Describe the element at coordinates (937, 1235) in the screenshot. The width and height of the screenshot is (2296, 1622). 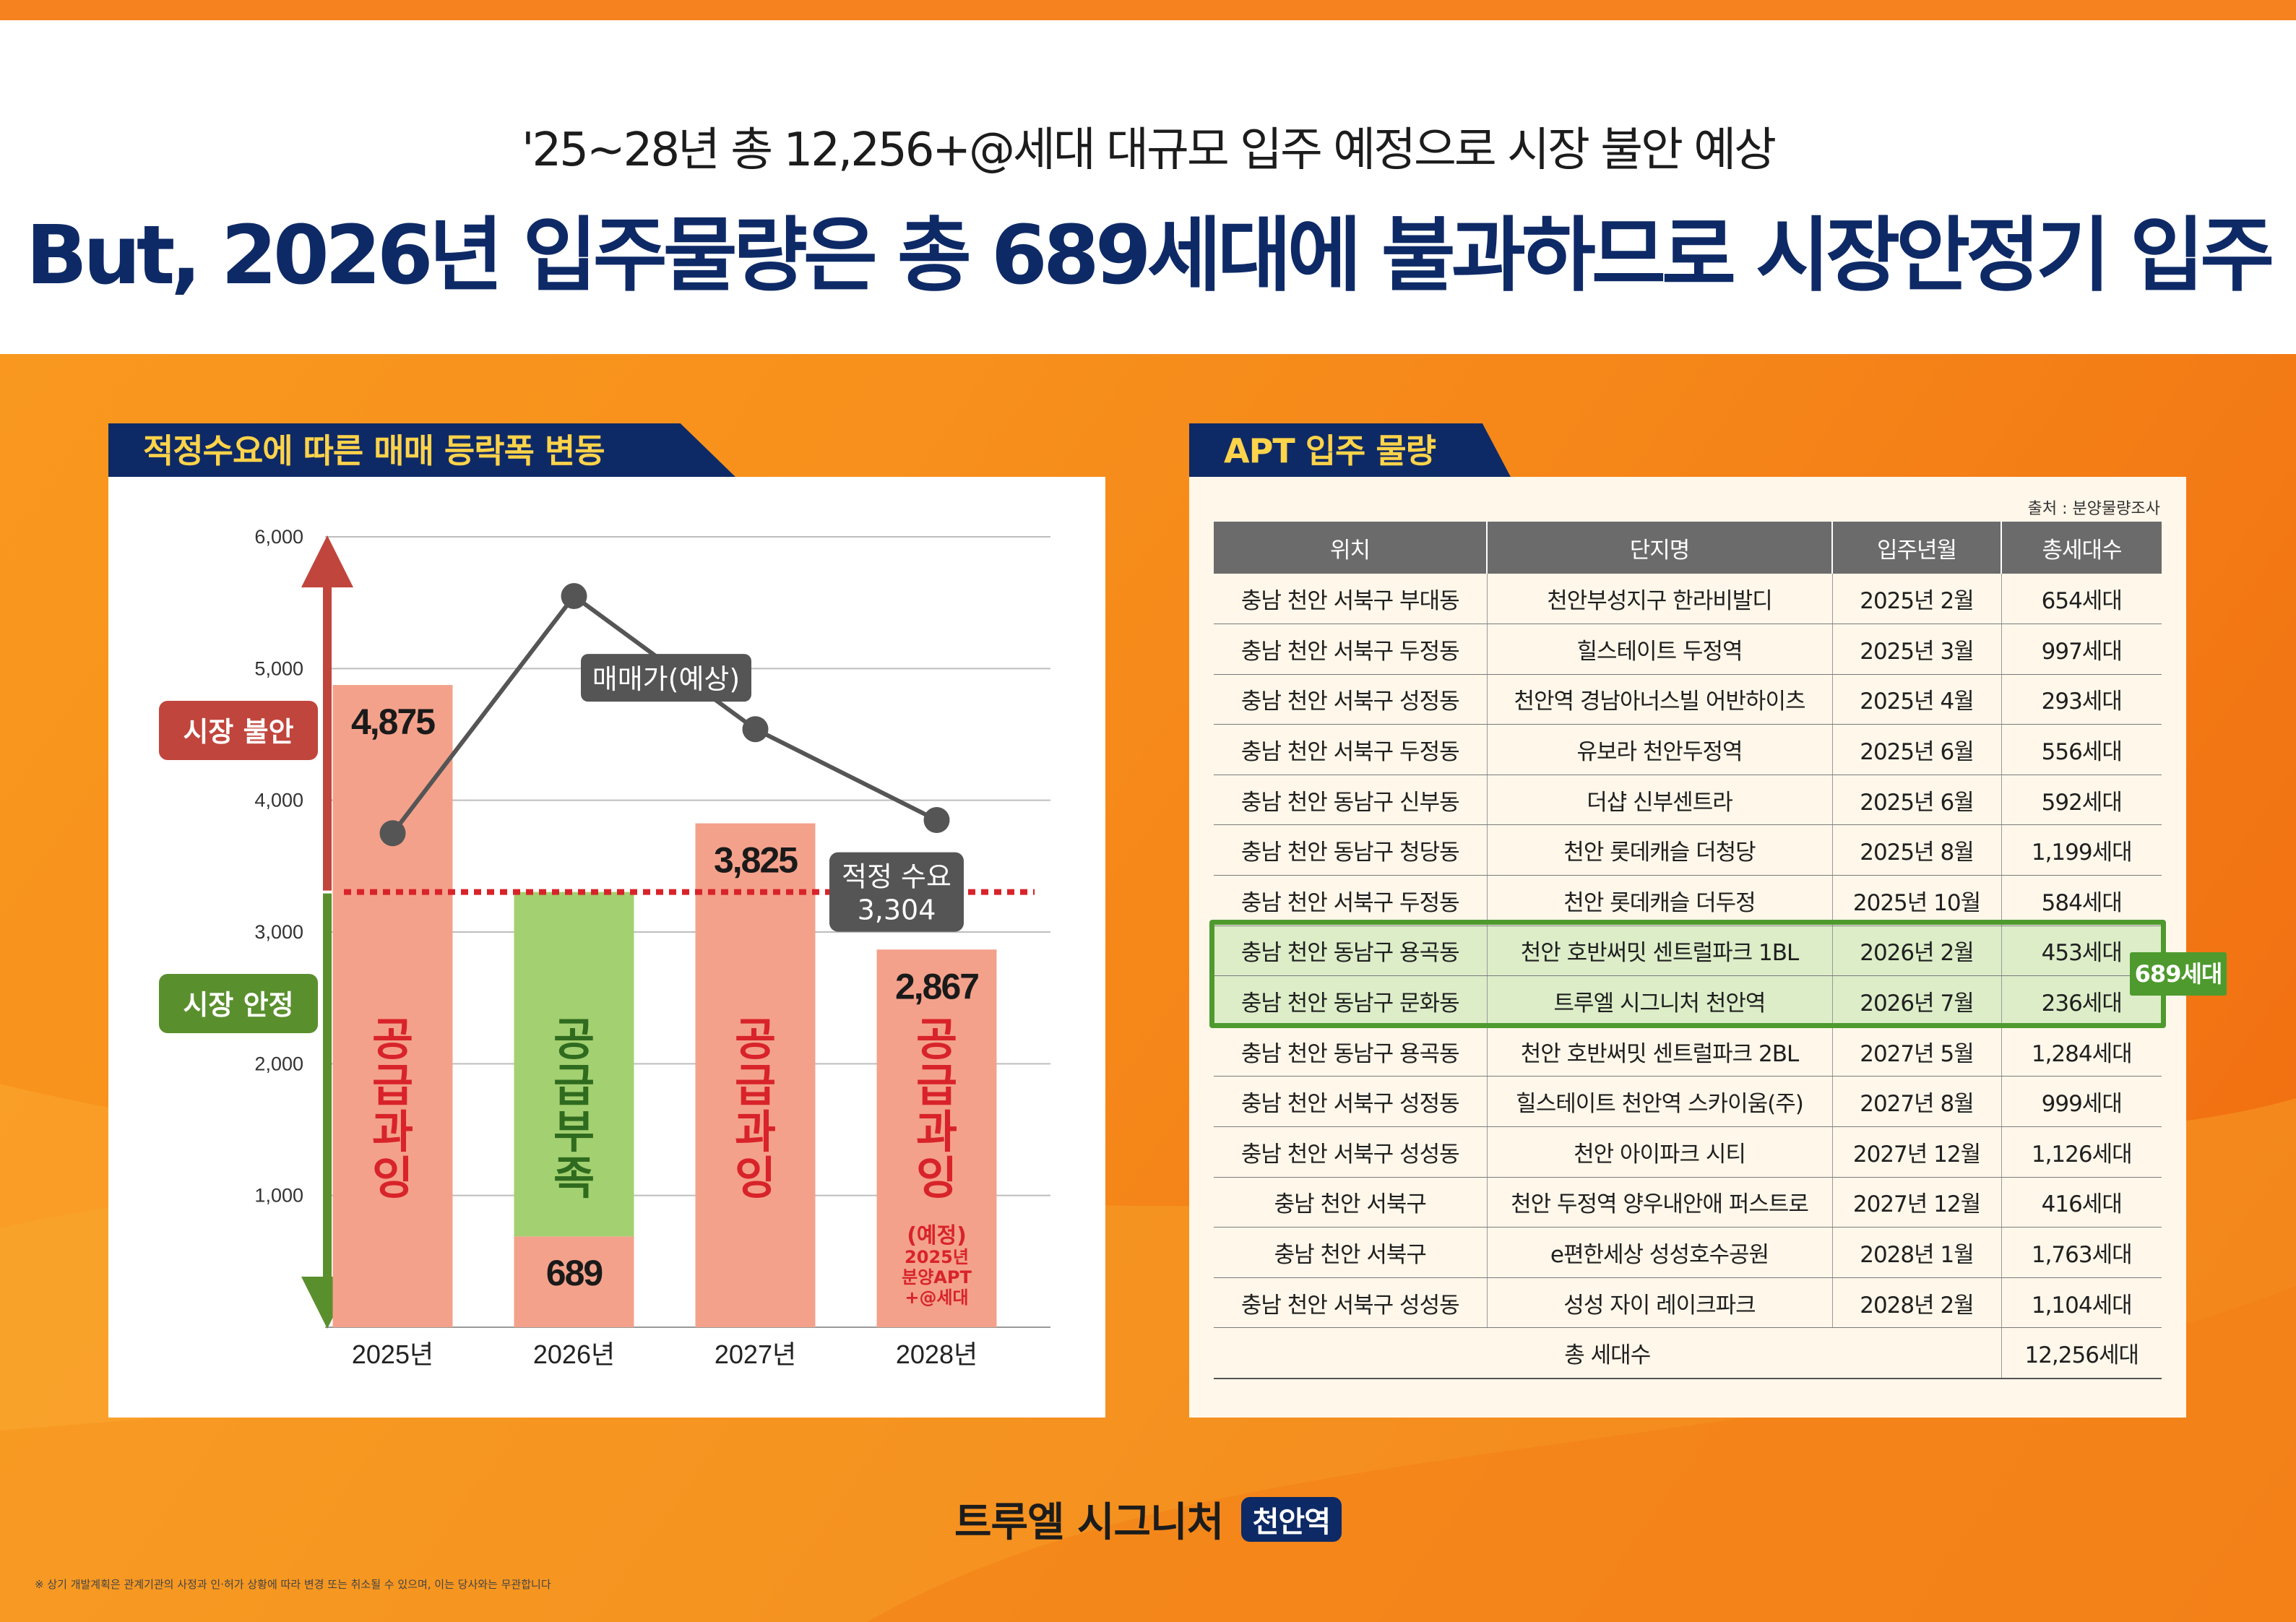
I see `bar-note: (예정)` at that location.